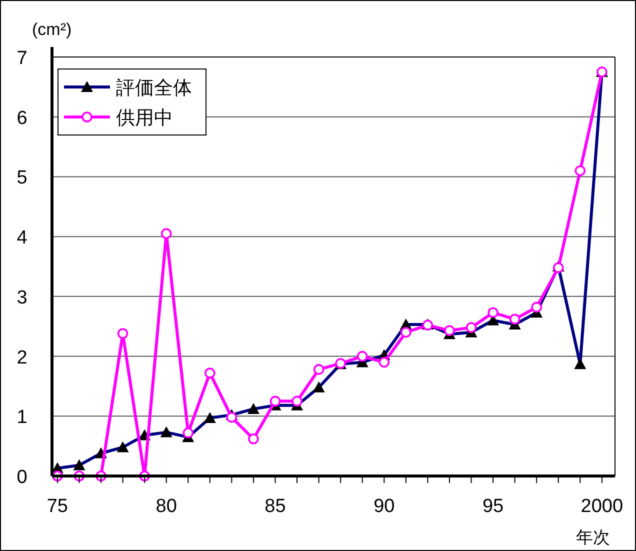  Describe the element at coordinates (384, 506) in the screenshot. I see `x-tick-label: 90` at that location.